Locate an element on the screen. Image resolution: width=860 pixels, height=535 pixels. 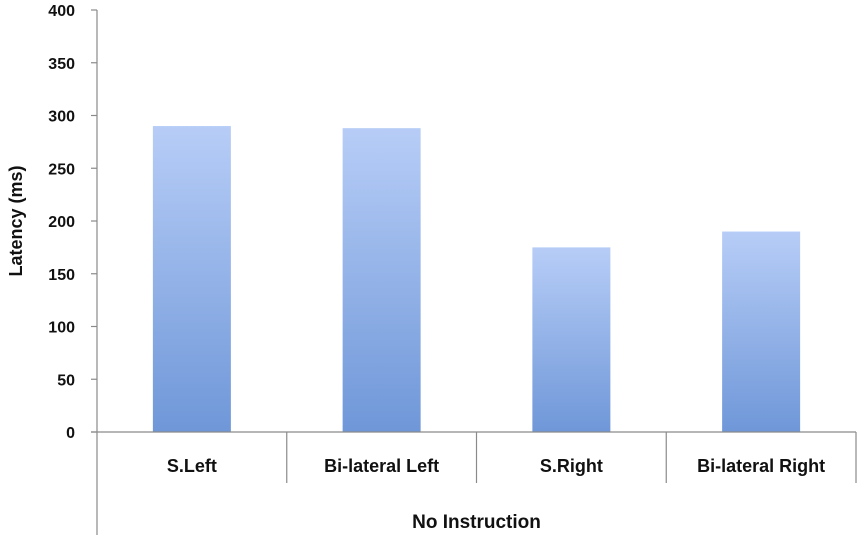
x-category-label: S.Right is located at coordinates (571, 466).